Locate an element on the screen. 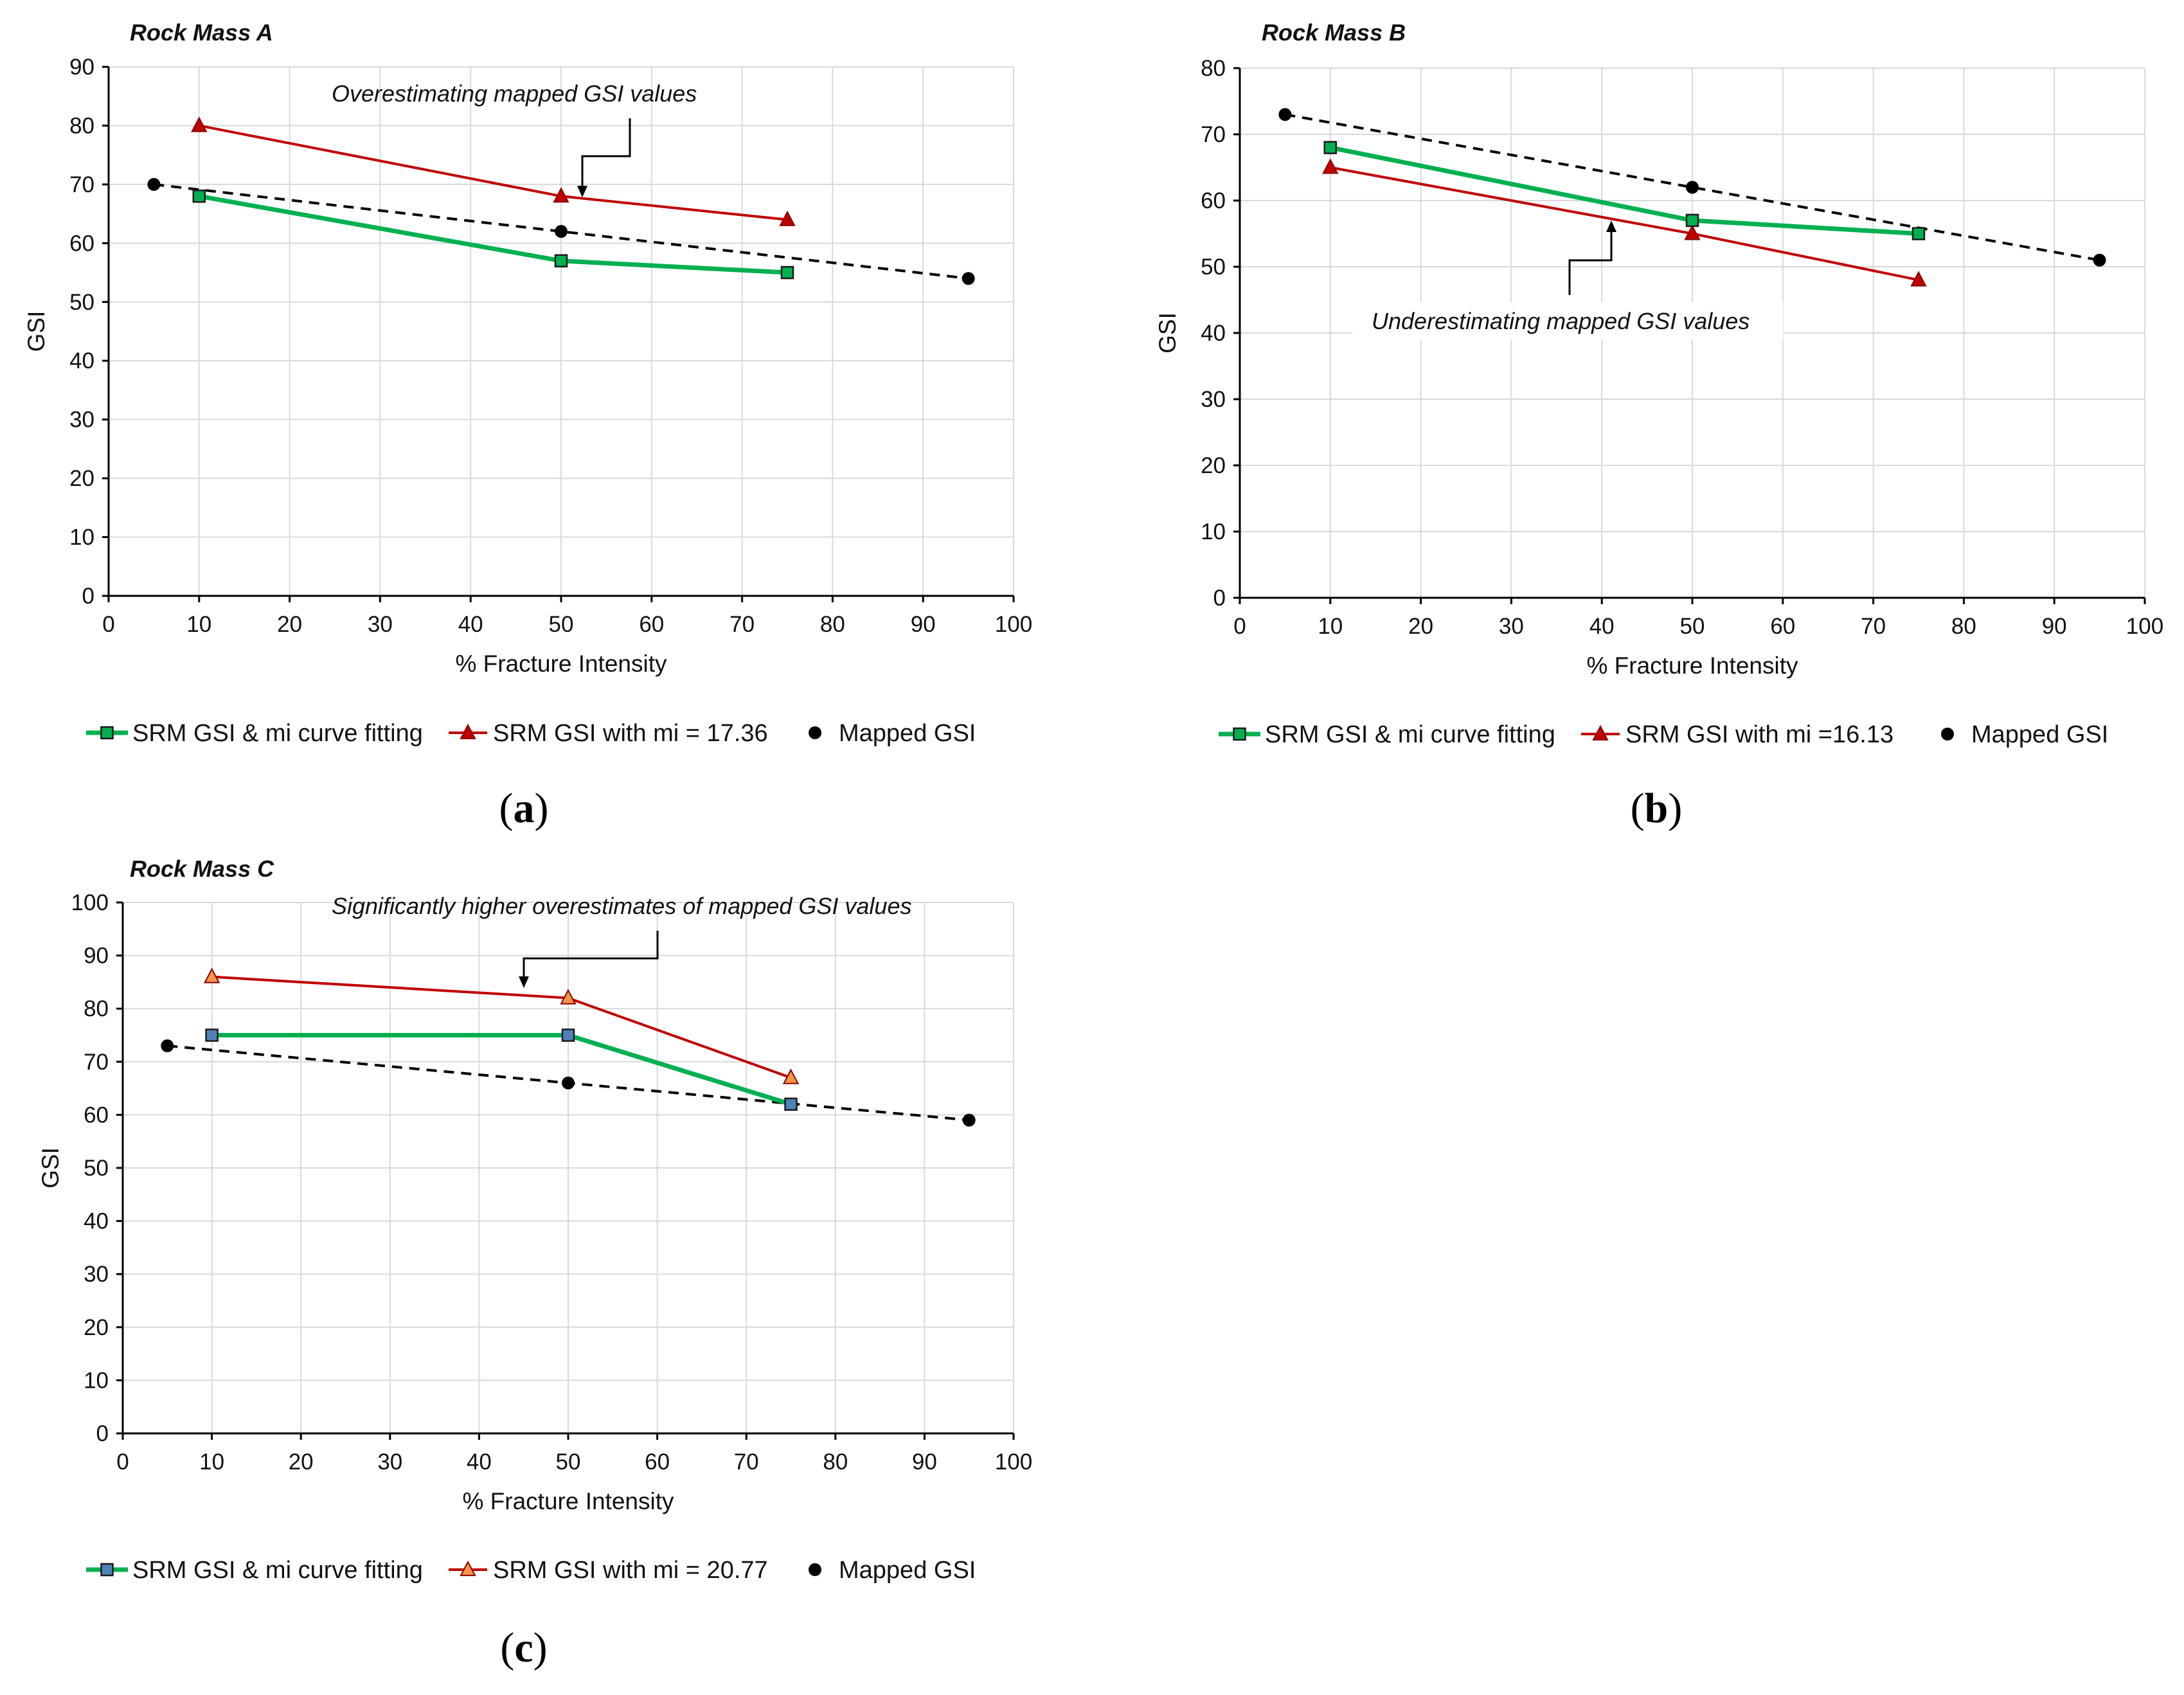  annotation-text: Overestimating mapped GSI values is located at coordinates (514, 93).